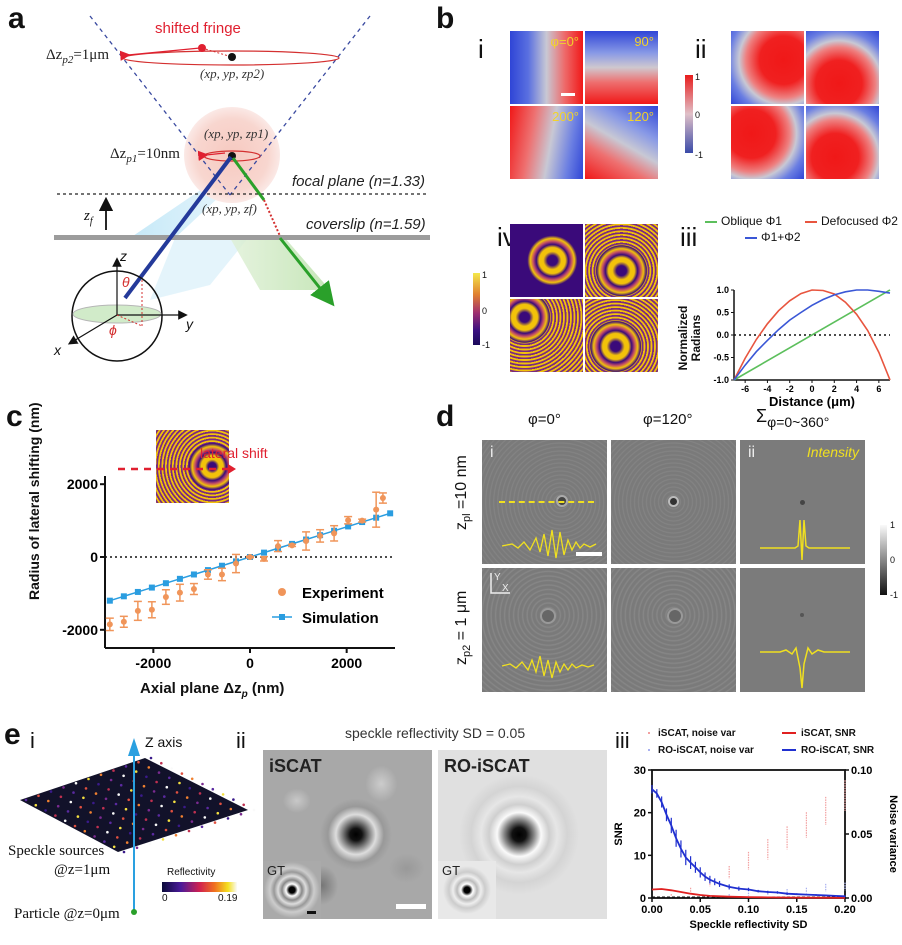 This screenshot has height=945, width=902. Describe the element at coordinates (178, 227) in the screenshot. I see `incident-beam` at that location.